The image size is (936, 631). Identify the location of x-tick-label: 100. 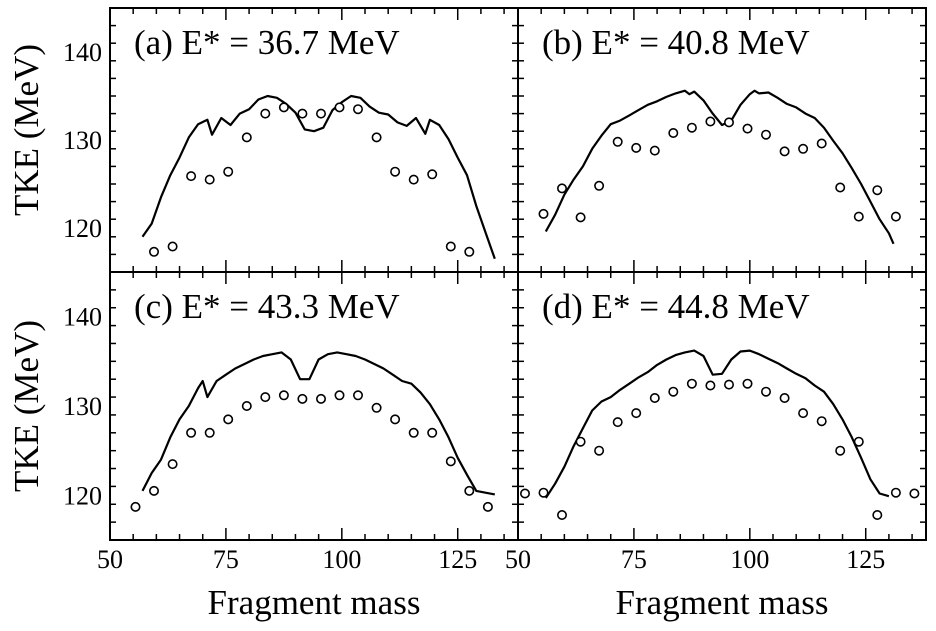
(341, 559).